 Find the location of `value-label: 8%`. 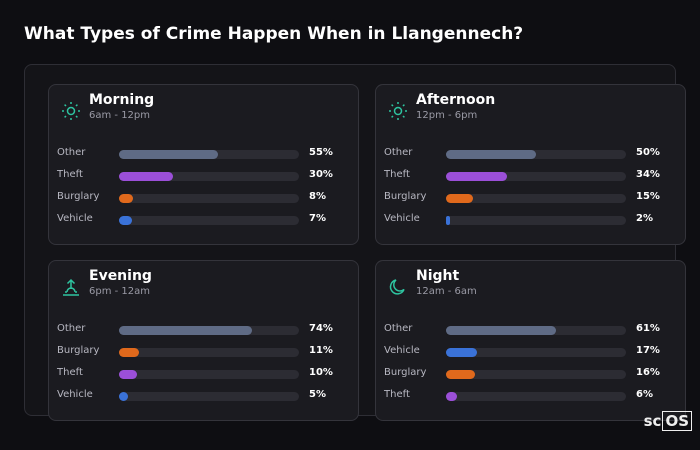

value-label: 8% is located at coordinates (317, 196).